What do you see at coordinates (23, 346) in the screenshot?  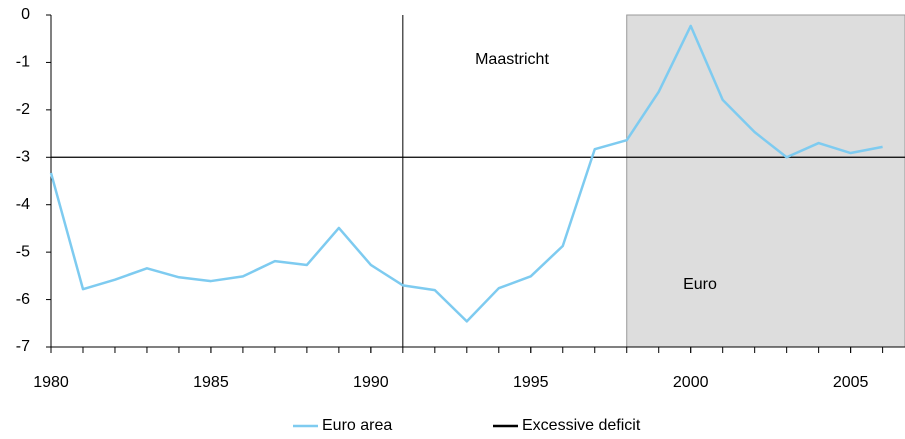 I see `y-tick-label: -7` at bounding box center [23, 346].